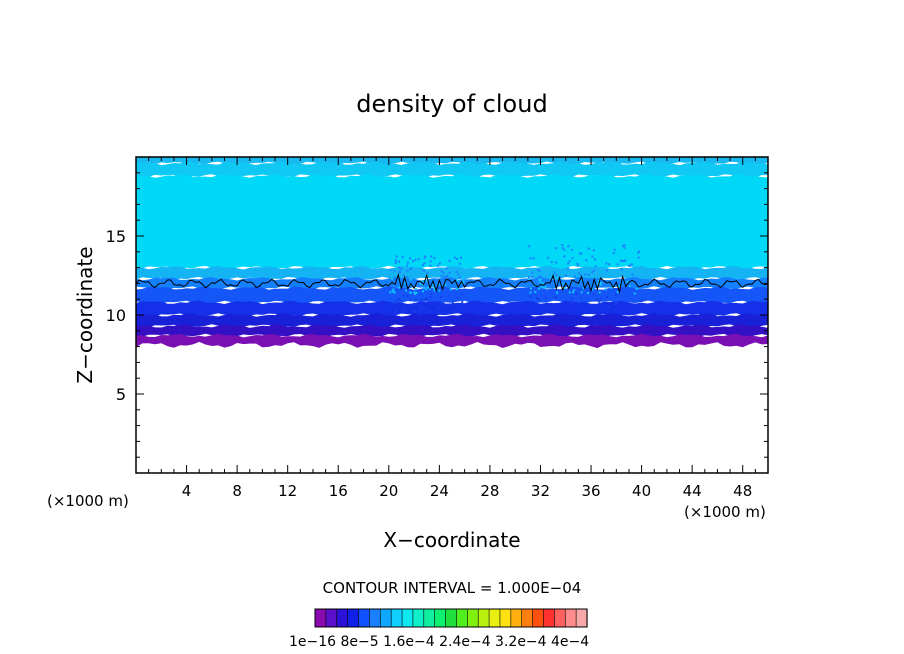 The width and height of the screenshot is (904, 654). Describe the element at coordinates (116, 315) in the screenshot. I see `y-tick-label: 10` at that location.